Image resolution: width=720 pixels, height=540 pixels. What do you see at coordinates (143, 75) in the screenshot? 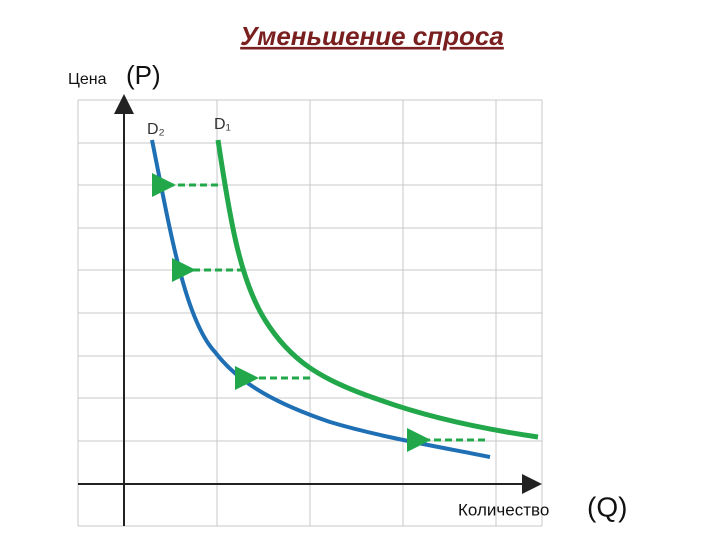
I see `y-axis-symbol: (P)` at bounding box center [143, 75].